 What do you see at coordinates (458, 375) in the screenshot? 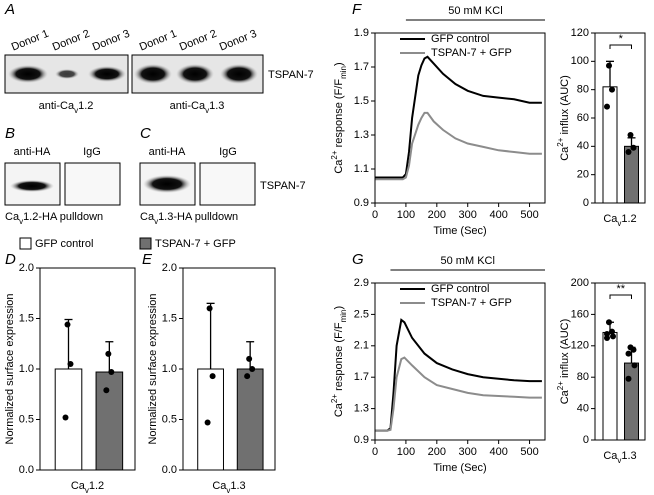
I see `series-line` at bounding box center [458, 375].